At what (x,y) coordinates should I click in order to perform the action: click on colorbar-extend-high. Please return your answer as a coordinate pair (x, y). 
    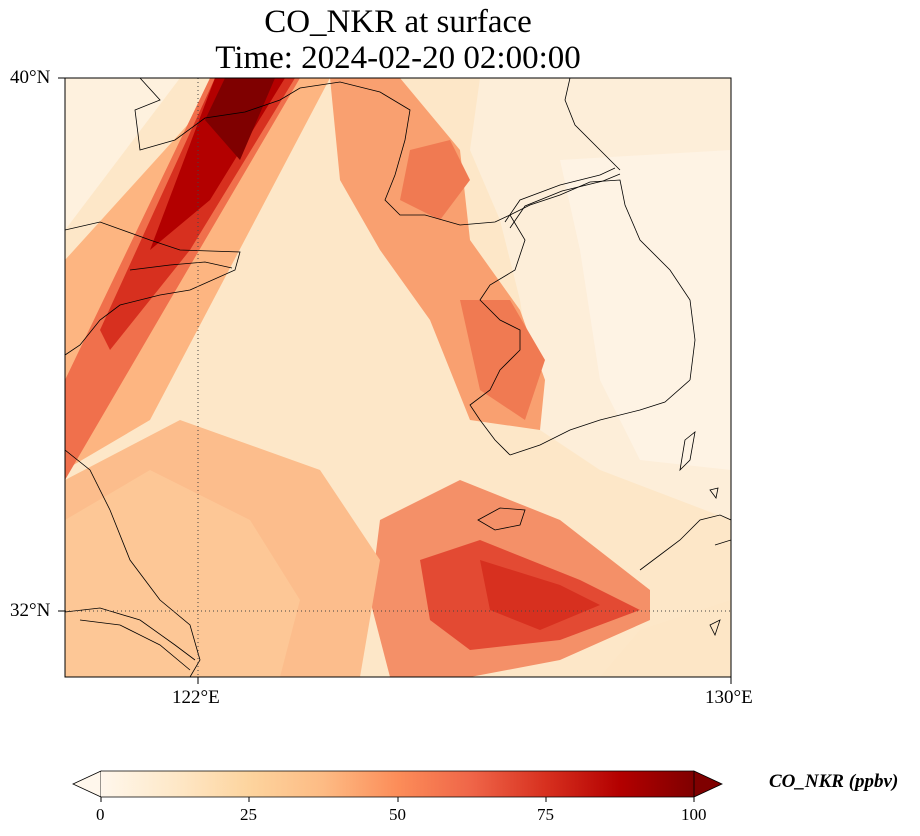
    Looking at the image, I should click on (708, 784).